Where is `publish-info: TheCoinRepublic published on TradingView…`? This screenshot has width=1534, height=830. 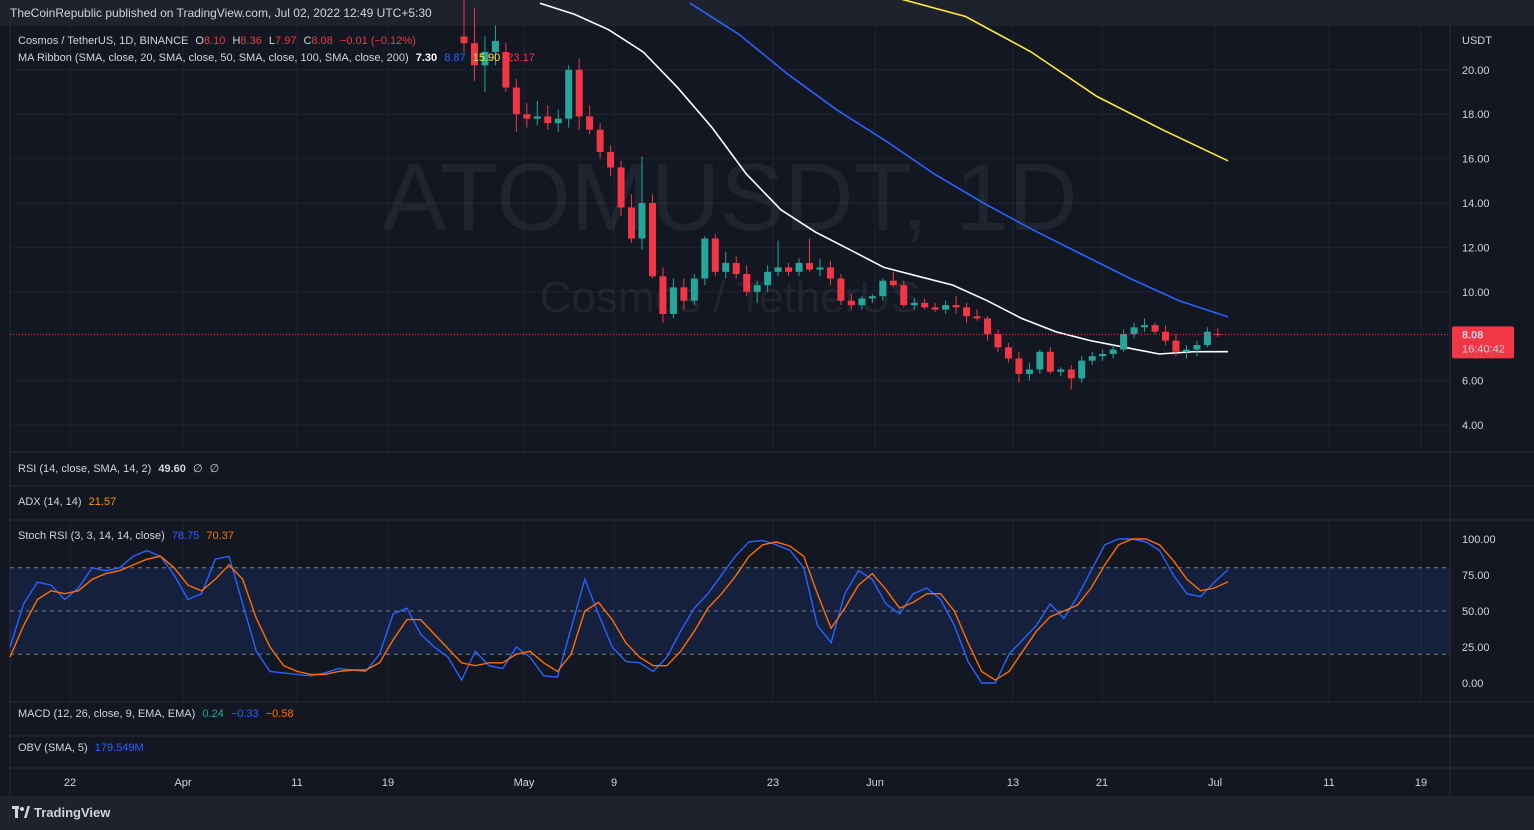
publish-info: TheCoinRepublic published on TradingView… is located at coordinates (221, 13).